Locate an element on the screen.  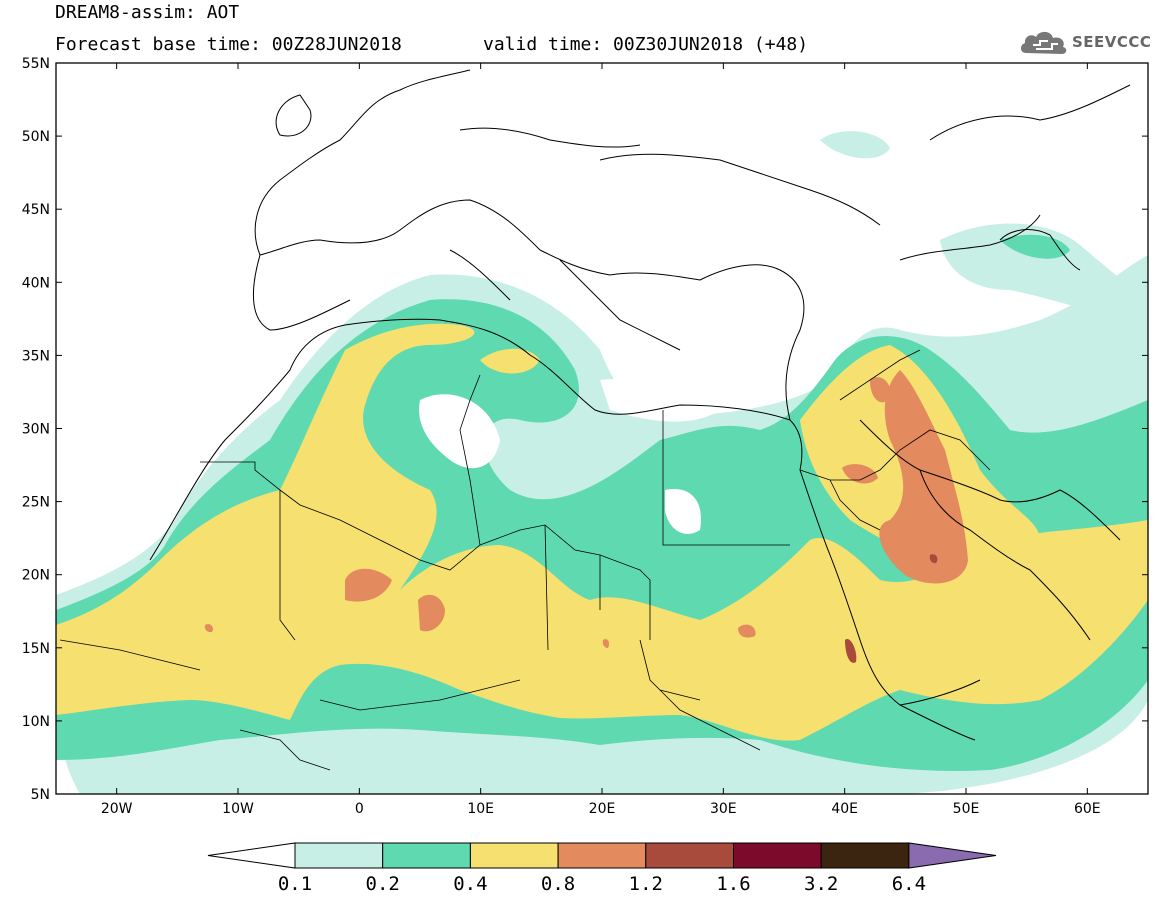
valid-time: valid time: 00Z30JUN2018 (+48) is located at coordinates (646, 44).